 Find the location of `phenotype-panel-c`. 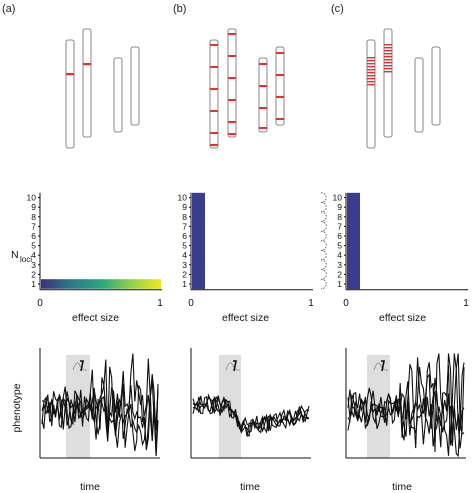

phenotype-panel-c is located at coordinates (405, 403).